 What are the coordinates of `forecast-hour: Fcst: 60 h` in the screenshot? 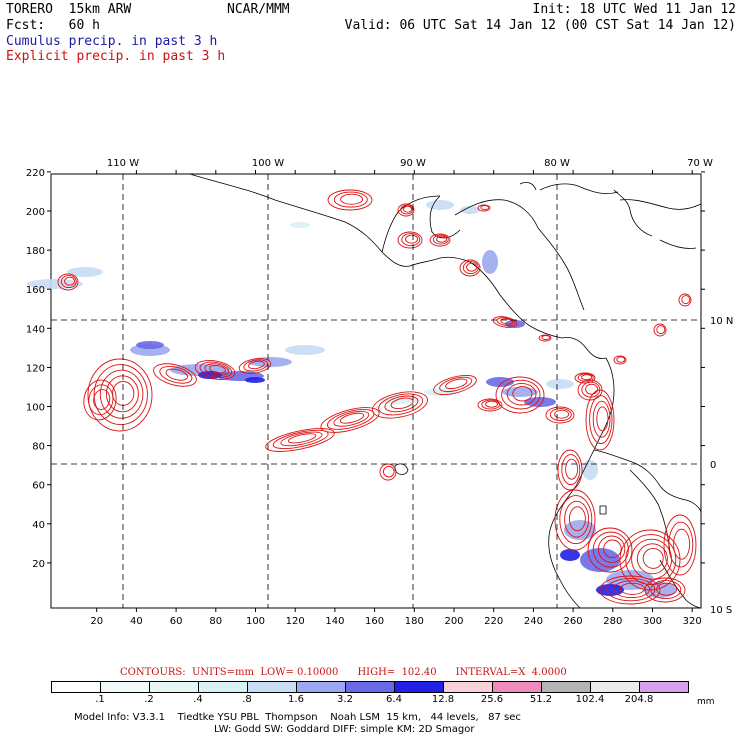 It's located at (53, 25).